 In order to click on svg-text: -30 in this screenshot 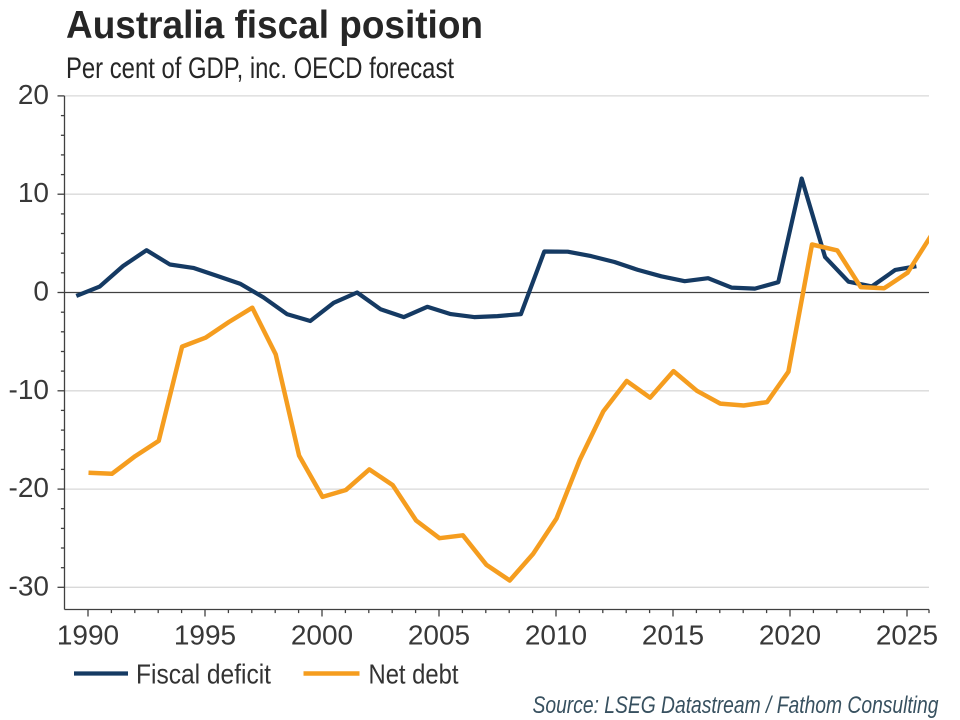, I will do `click(29, 585)`.